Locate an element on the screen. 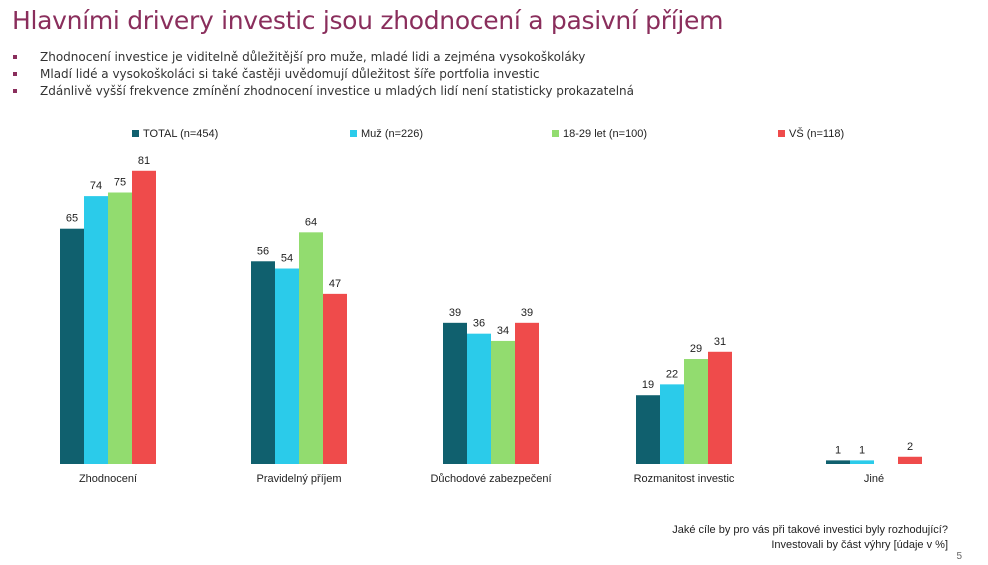  data-label-4-3: 2 is located at coordinates (910, 447).